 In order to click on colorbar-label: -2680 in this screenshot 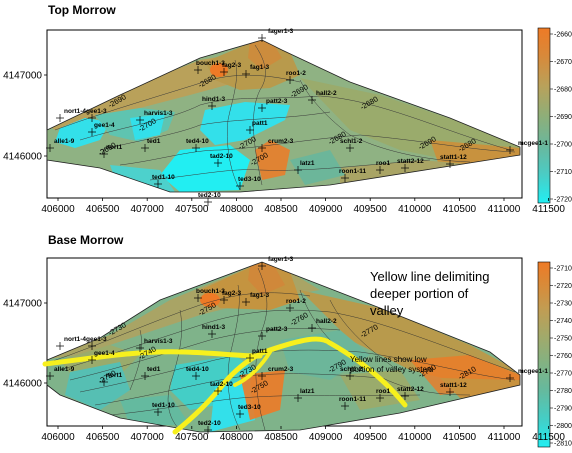, I will do `click(563, 90)`.